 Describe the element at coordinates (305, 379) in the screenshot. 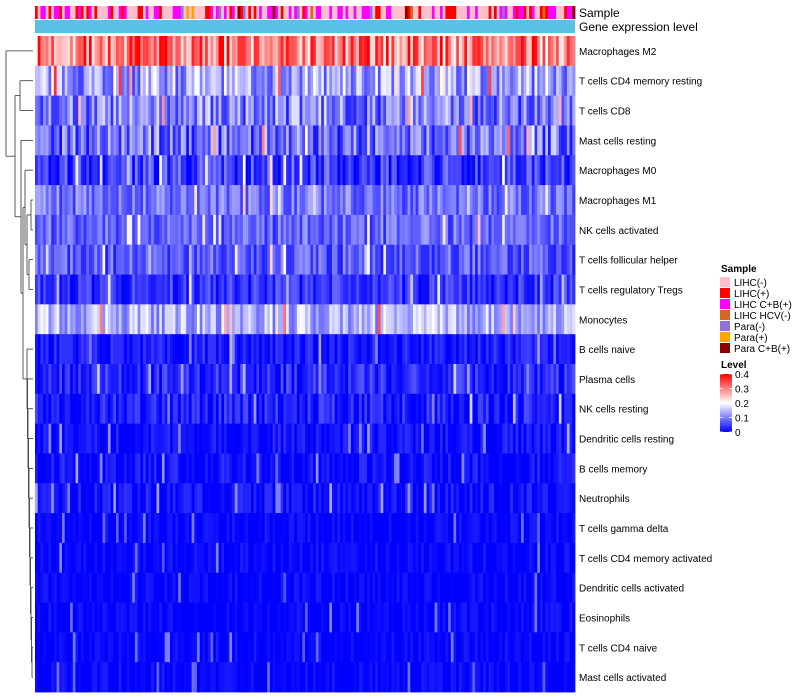

I see `heatmap-row` at that location.